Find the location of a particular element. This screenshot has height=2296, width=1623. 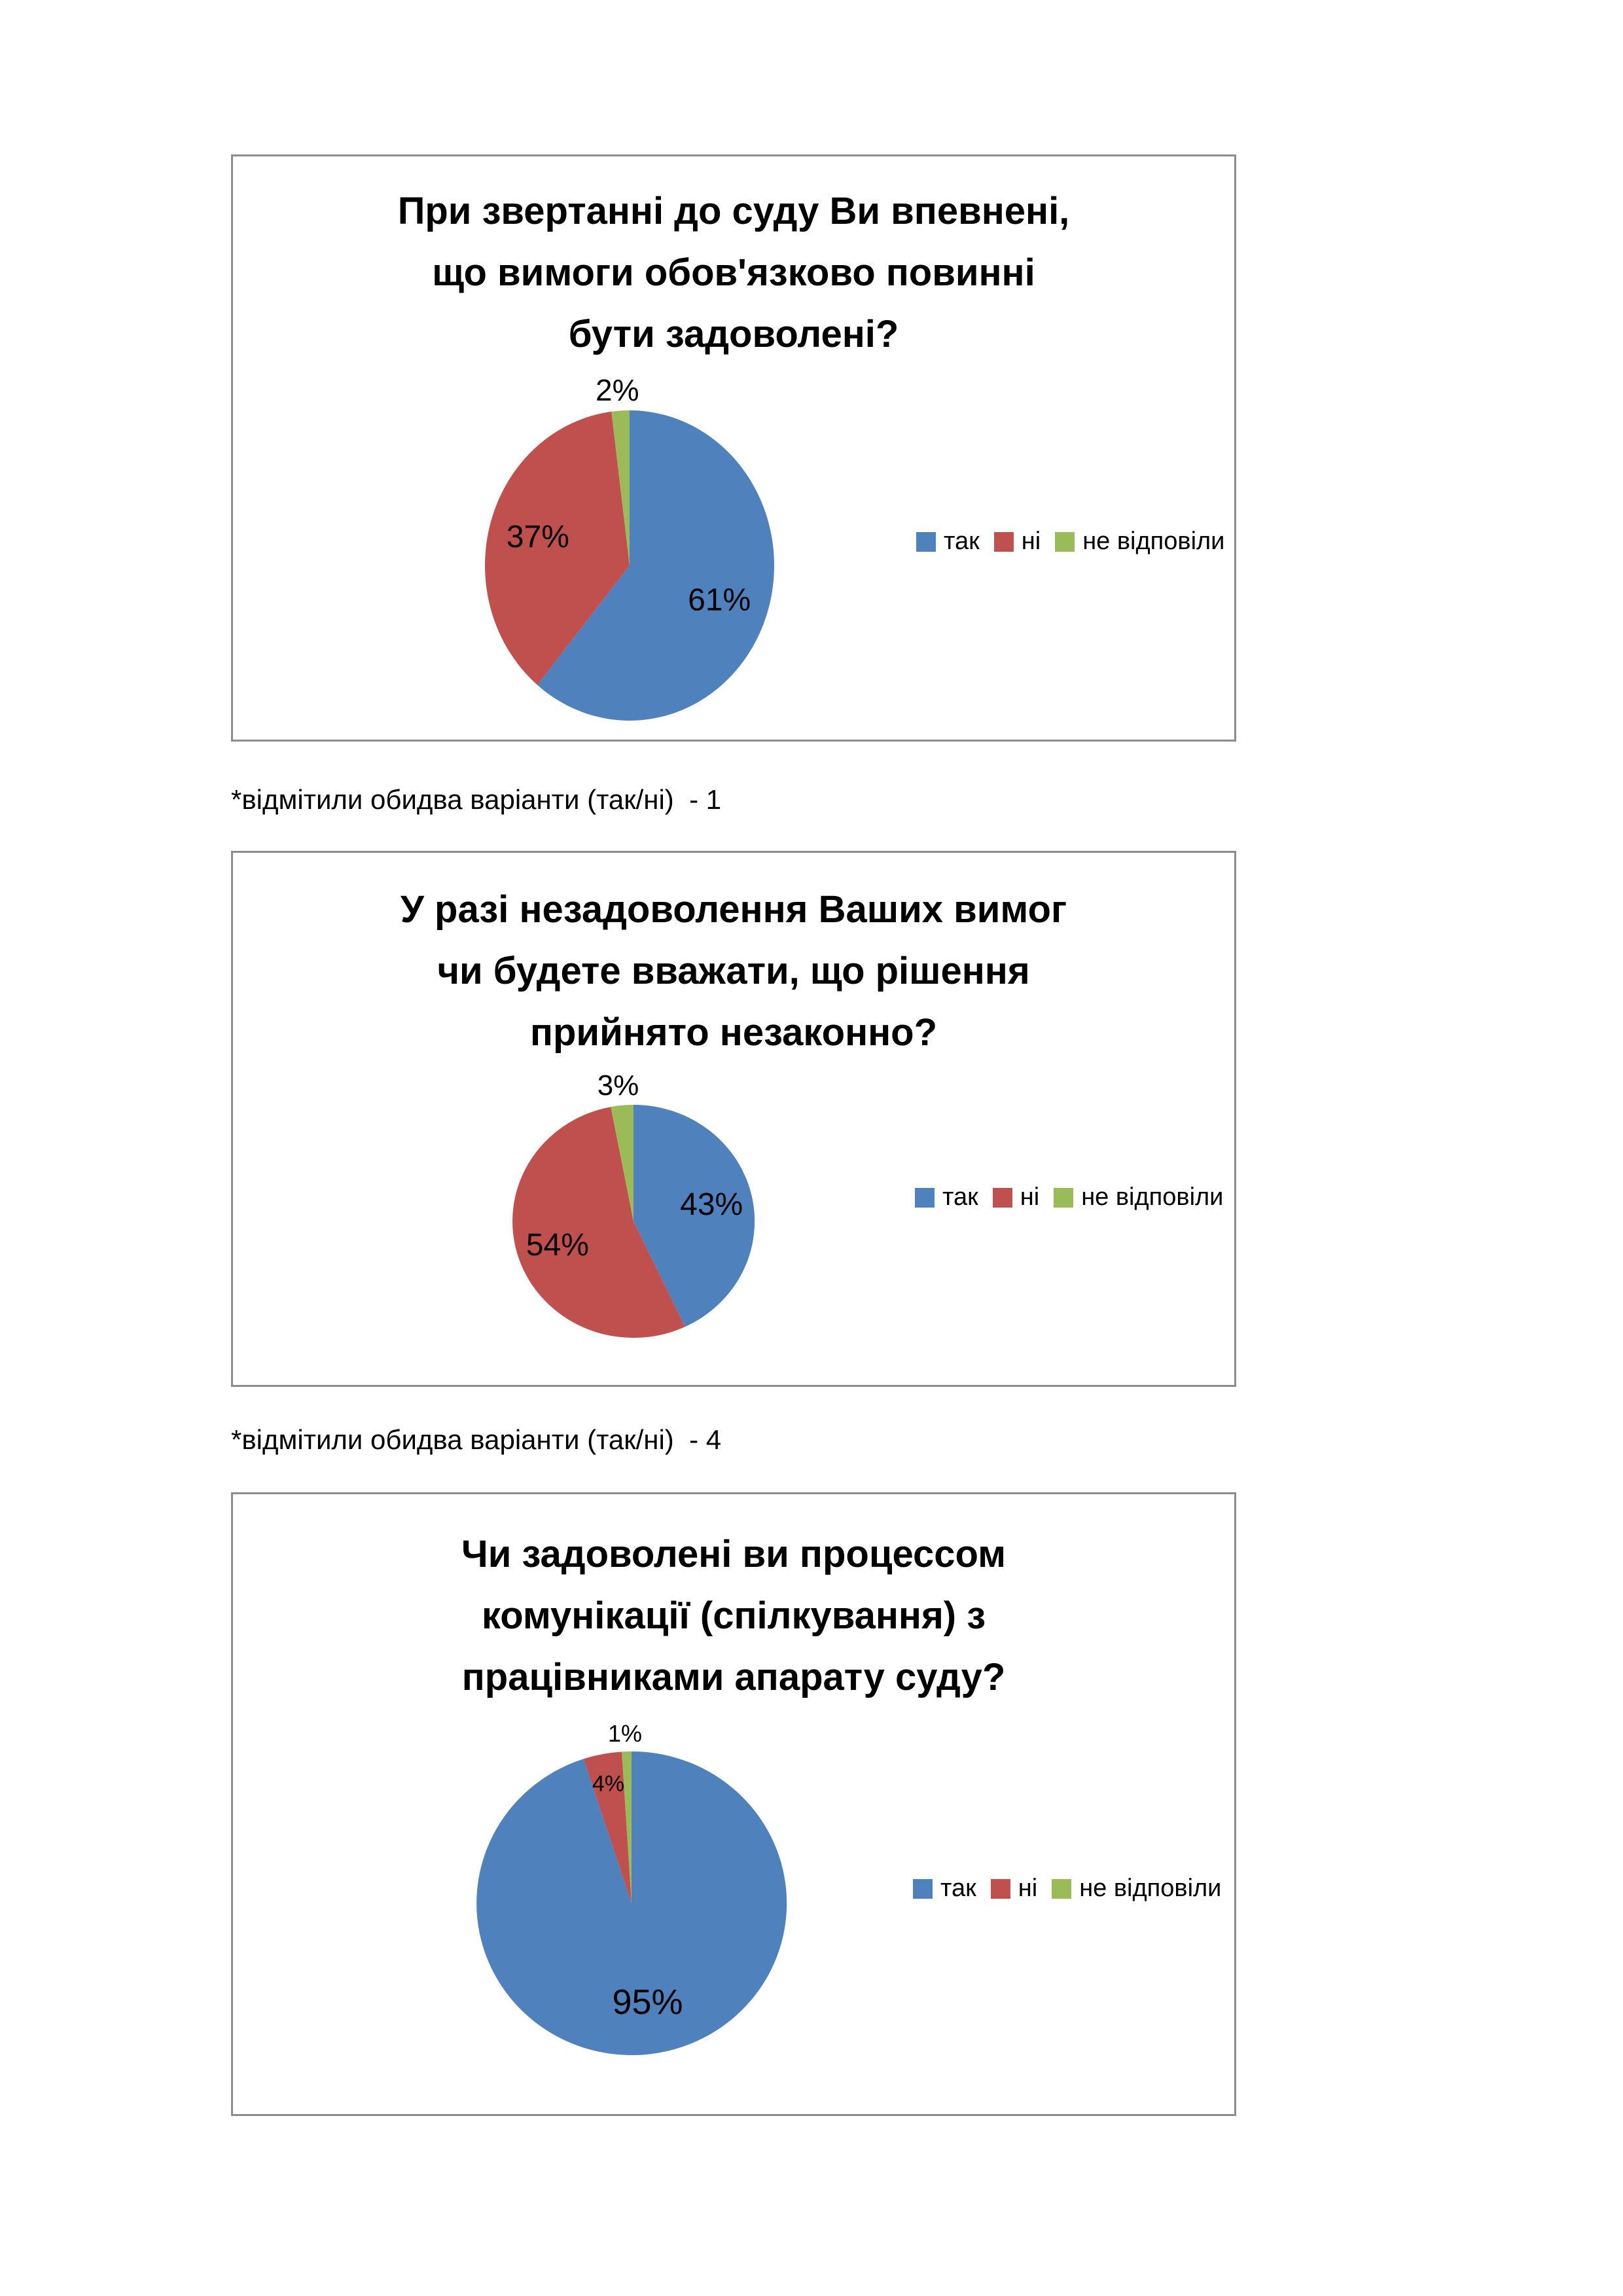

chart-title-line: що вимоги обов'язково повинні is located at coordinates (733, 272).